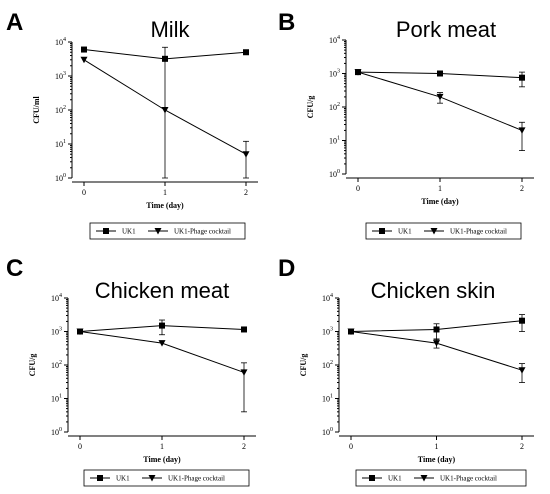 The width and height of the screenshot is (550, 494). I want to click on series-line, so click(162, 352).